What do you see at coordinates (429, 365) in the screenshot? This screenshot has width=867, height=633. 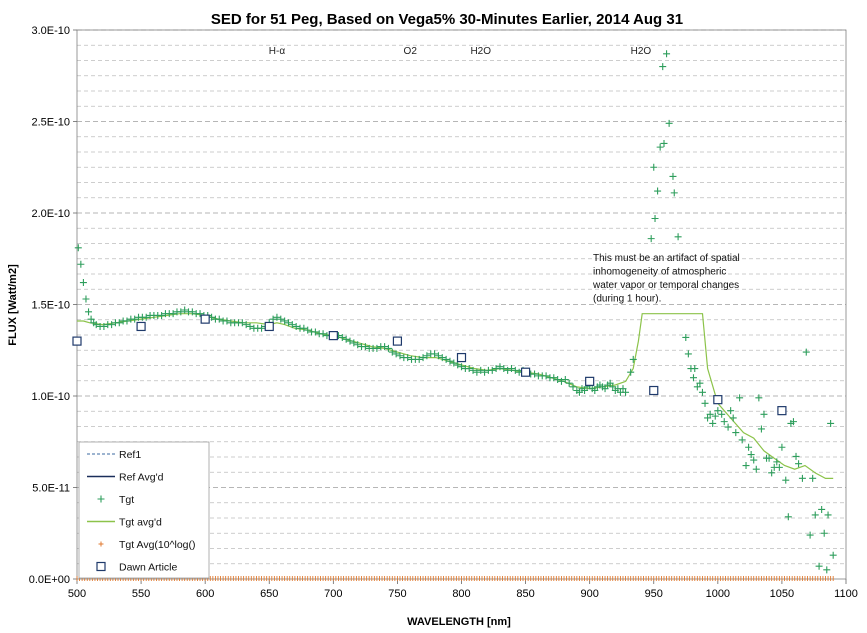 I see `series-dawn-article` at bounding box center [429, 365].